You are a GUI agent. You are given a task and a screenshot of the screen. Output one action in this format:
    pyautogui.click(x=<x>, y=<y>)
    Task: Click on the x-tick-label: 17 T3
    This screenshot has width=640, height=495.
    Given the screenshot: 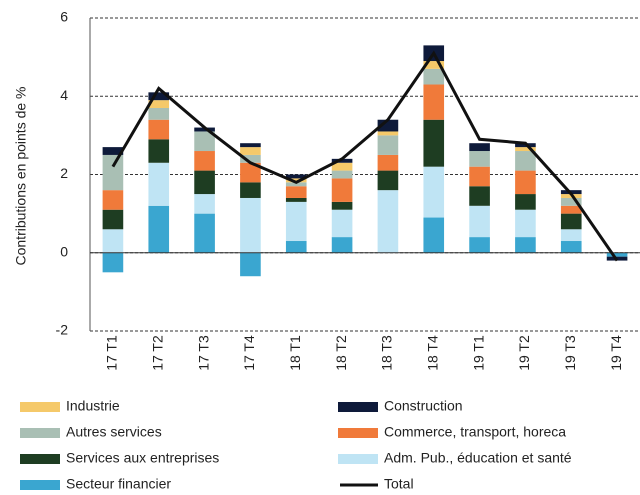 What is the action you would take?
    pyautogui.click(x=203, y=353)
    